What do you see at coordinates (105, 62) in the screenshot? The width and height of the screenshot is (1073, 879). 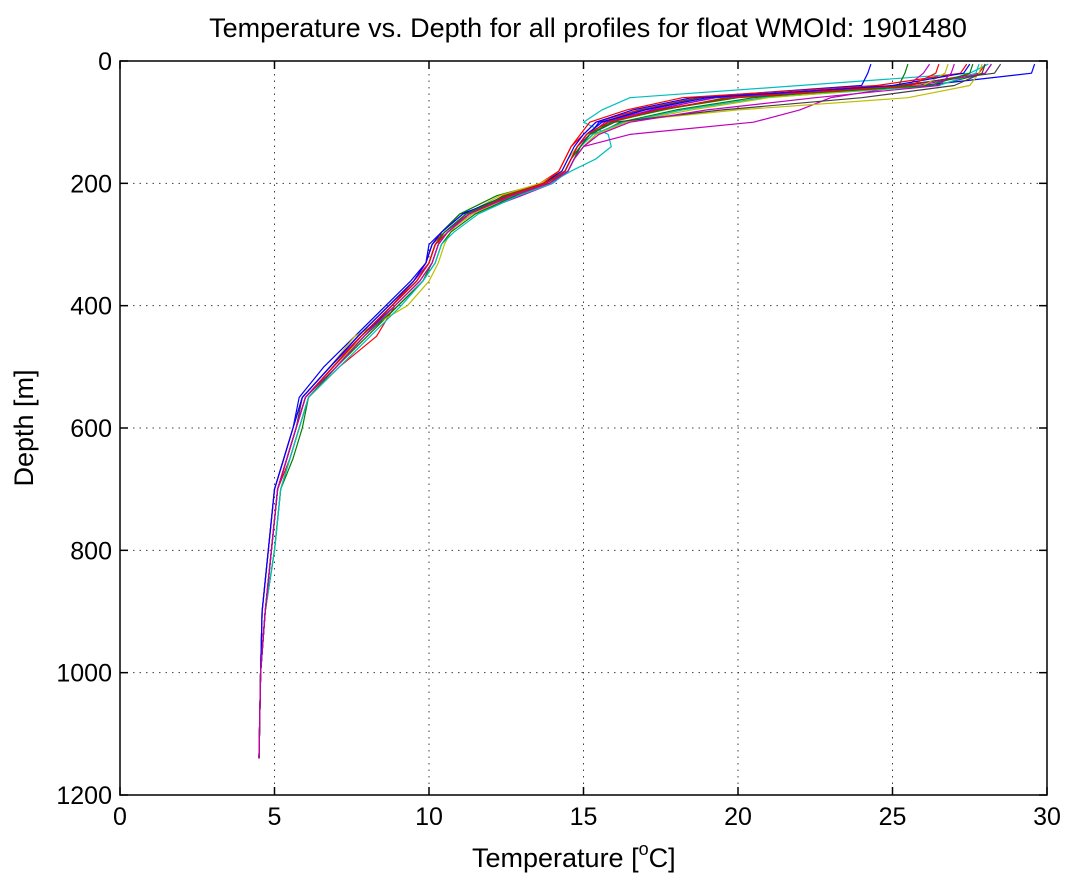 I see `y-tick-label: 0` at bounding box center [105, 62].